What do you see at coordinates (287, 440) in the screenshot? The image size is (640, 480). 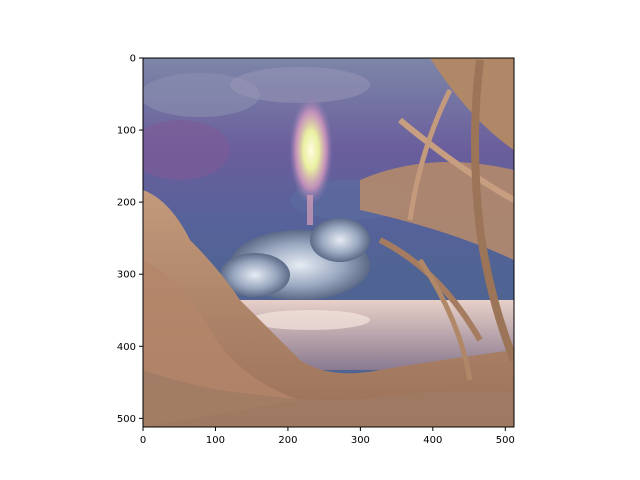 I see `x-tick-label: 200` at bounding box center [287, 440].